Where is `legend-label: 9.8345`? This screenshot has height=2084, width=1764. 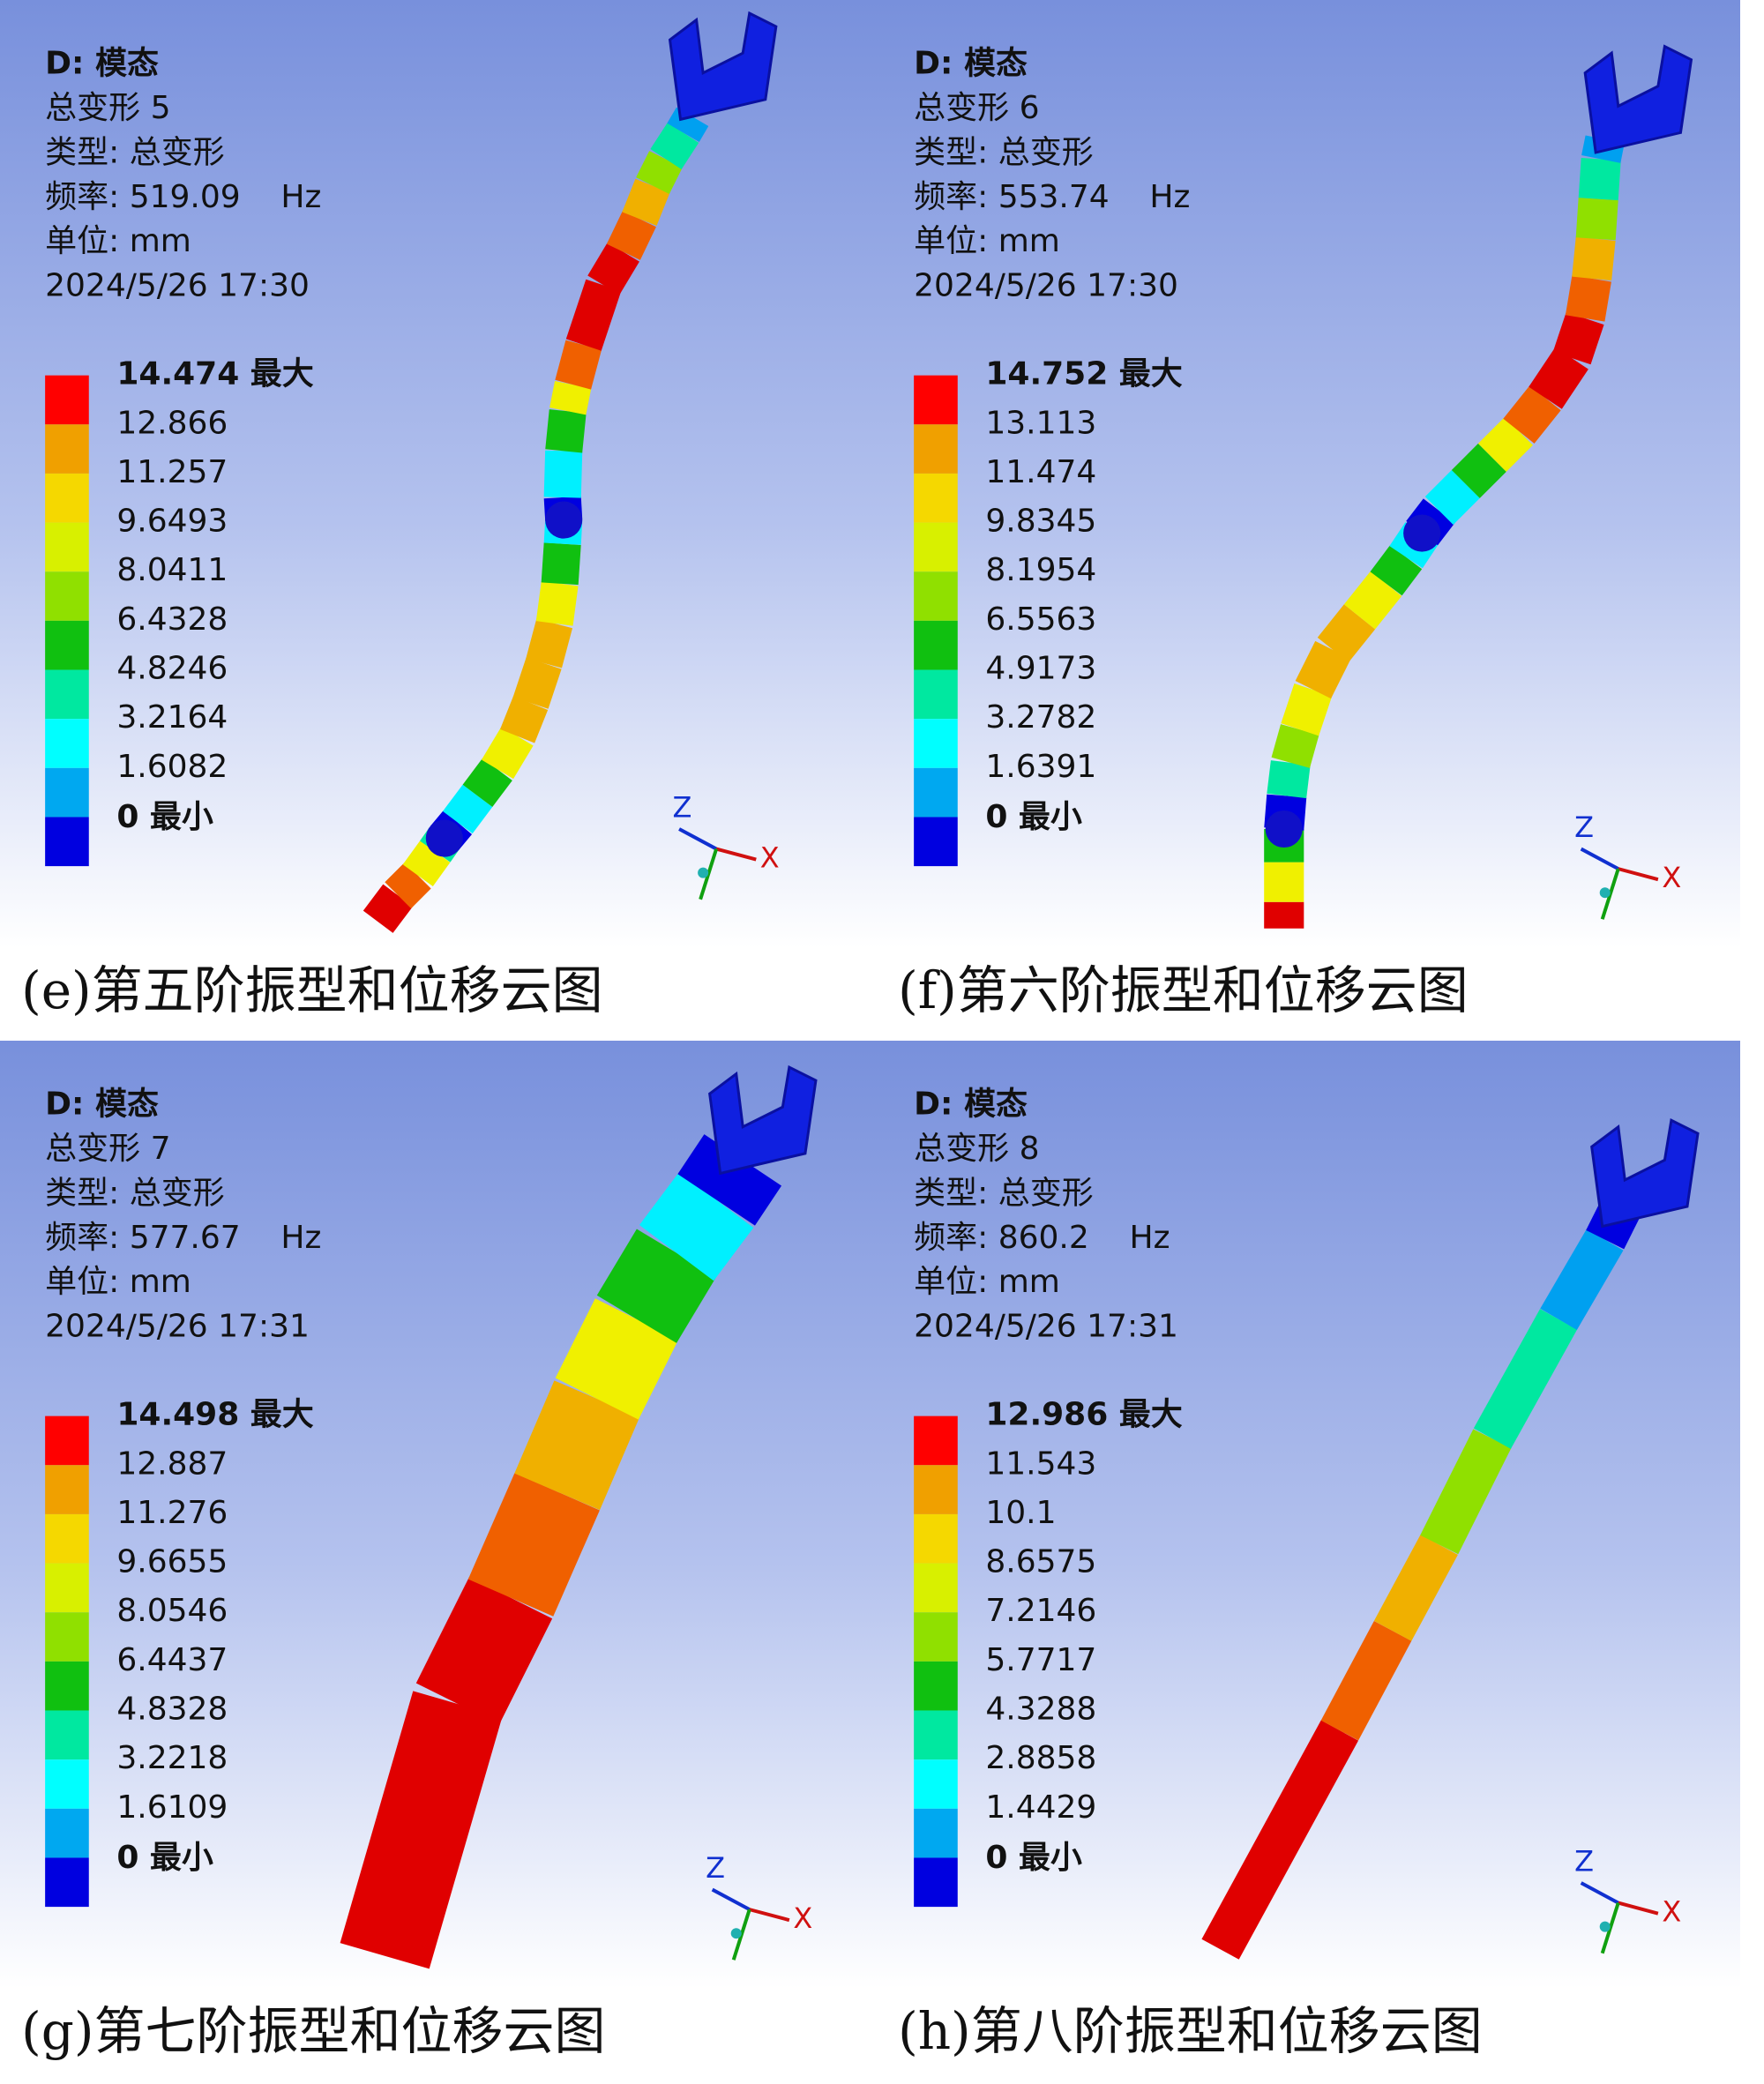 legend-label: 9.8345 is located at coordinates (1040, 522).